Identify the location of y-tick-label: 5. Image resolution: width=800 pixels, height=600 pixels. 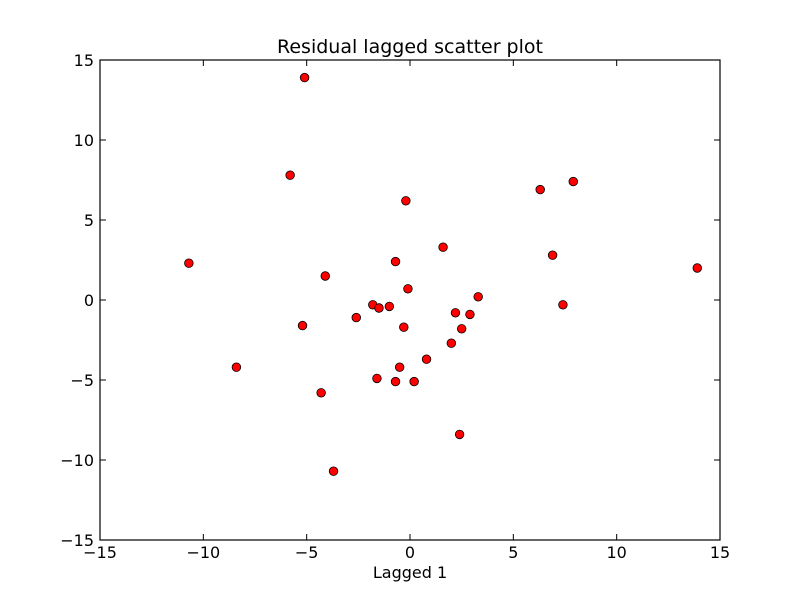
(89, 220).